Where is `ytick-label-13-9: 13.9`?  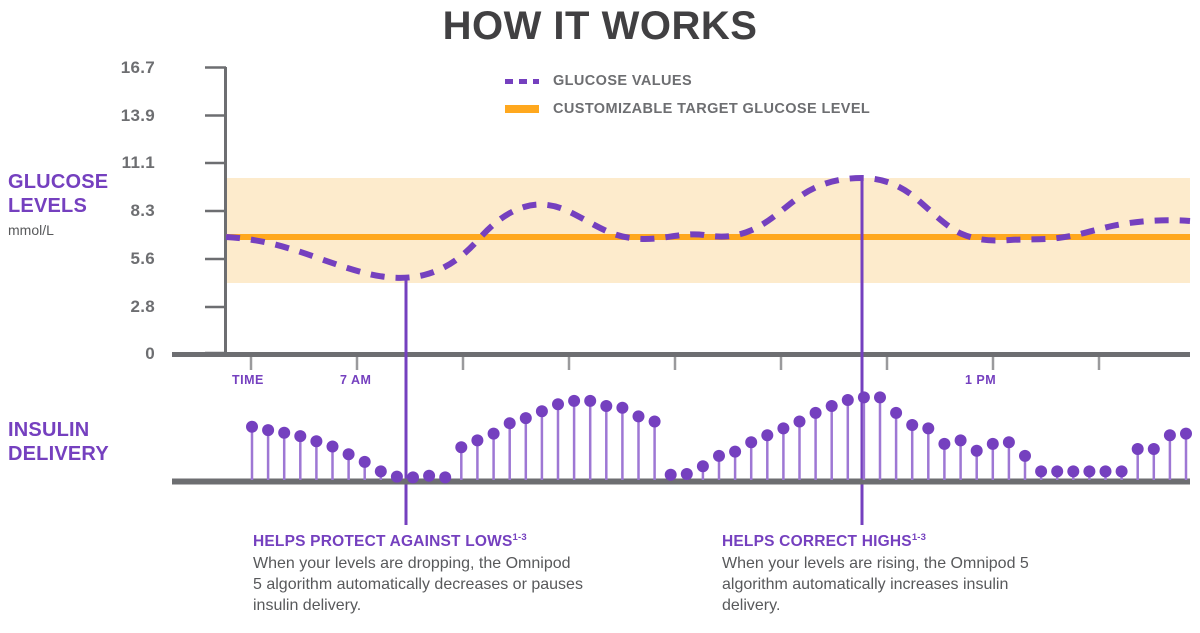 ytick-label-13-9: 13.9 is located at coordinates (137, 115).